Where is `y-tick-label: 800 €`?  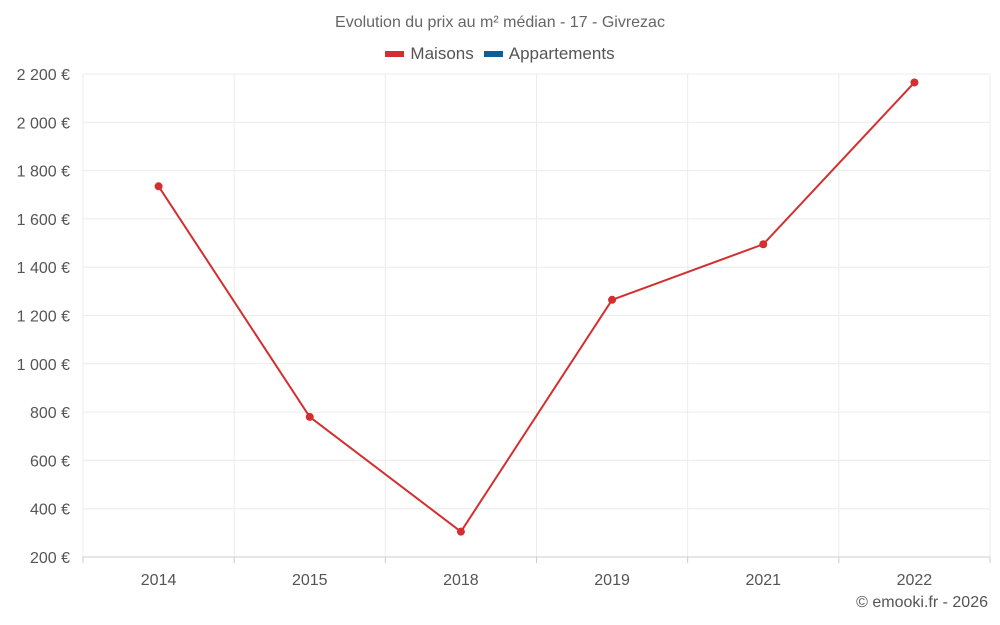
y-tick-label: 800 € is located at coordinates (50, 413).